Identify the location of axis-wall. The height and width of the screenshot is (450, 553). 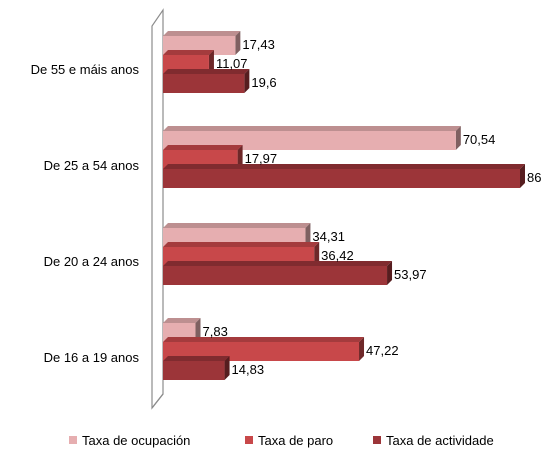
(157, 209).